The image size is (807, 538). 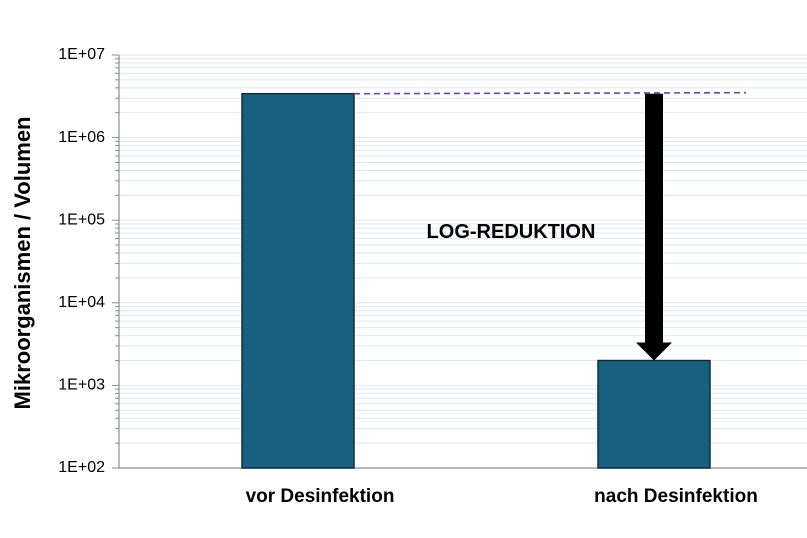 What do you see at coordinates (81, 54) in the screenshot?
I see `y-tick-label: 1E+07` at bounding box center [81, 54].